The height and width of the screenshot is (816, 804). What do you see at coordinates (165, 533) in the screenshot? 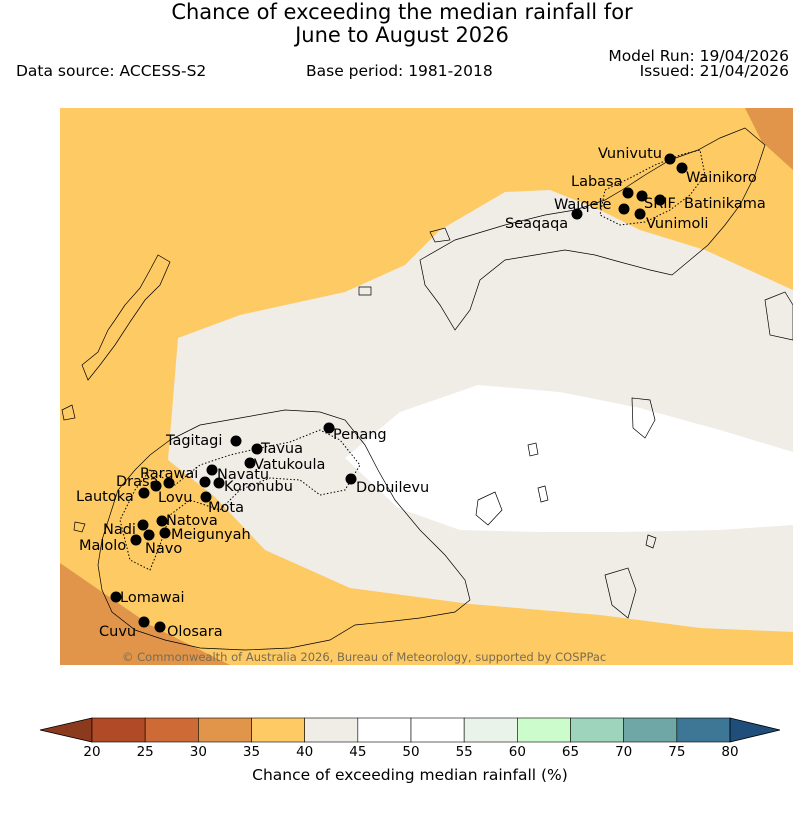
I see `station-marker-meigunyah` at bounding box center [165, 533].